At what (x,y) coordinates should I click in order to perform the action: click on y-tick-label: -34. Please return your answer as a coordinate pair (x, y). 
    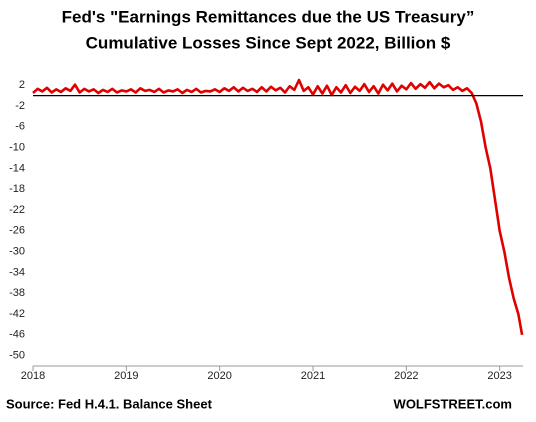
    Looking at the image, I should click on (17, 272).